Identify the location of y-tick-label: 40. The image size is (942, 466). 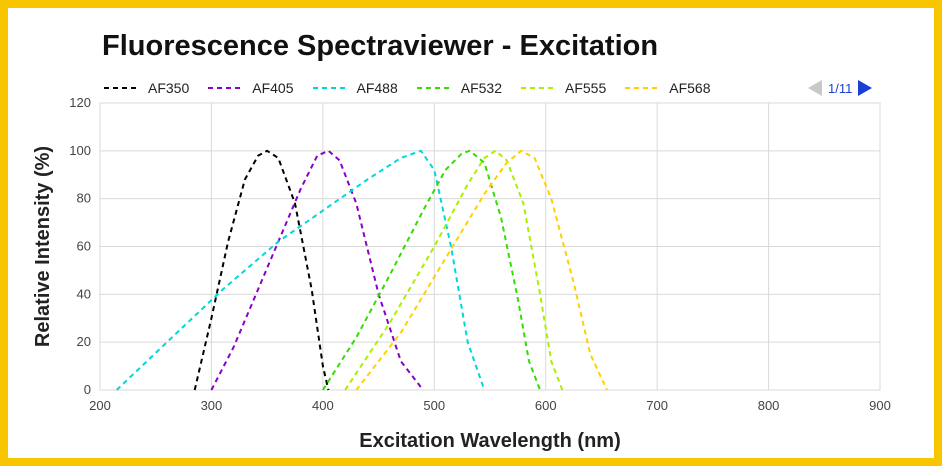
(84, 293).